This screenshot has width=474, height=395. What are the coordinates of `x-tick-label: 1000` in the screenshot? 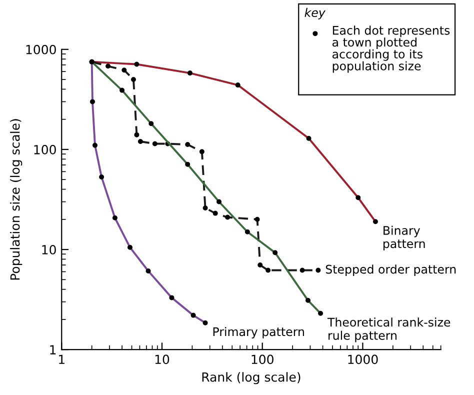 It's located at (363, 359).